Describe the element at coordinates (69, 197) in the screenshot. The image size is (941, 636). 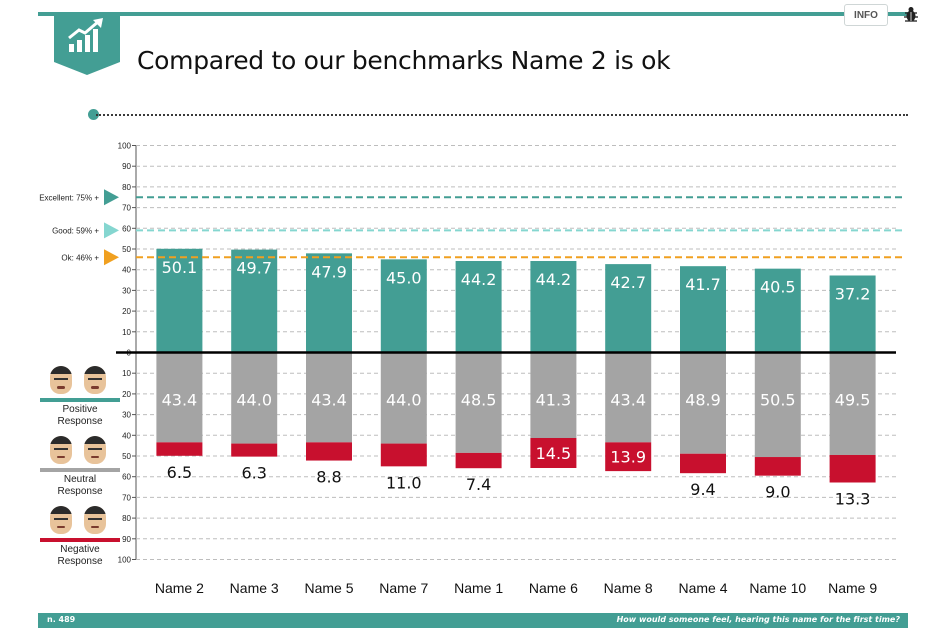
I see `benchmark-label: Excellent: 75% +` at that location.